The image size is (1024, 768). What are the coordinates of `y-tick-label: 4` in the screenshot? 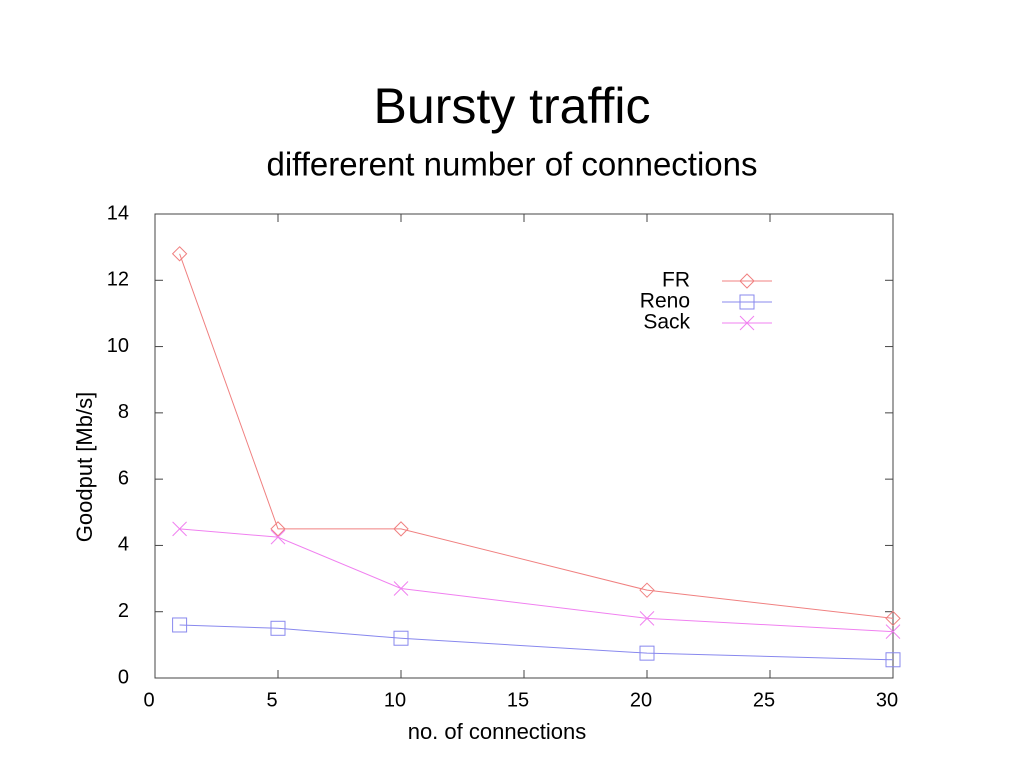 It's located at (123, 545).